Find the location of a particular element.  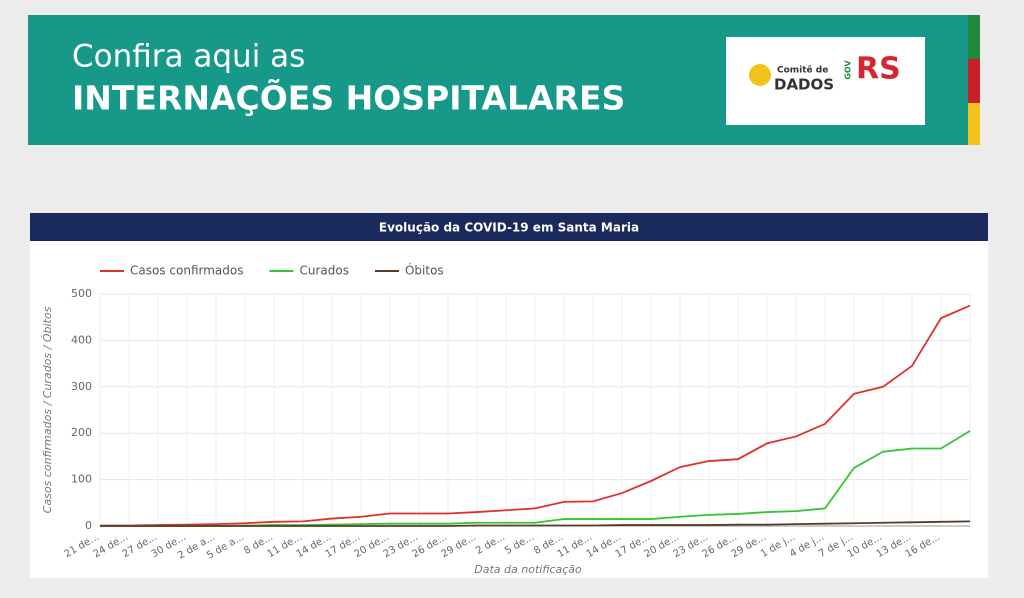

legend-label: Óbitos is located at coordinates (424, 270).